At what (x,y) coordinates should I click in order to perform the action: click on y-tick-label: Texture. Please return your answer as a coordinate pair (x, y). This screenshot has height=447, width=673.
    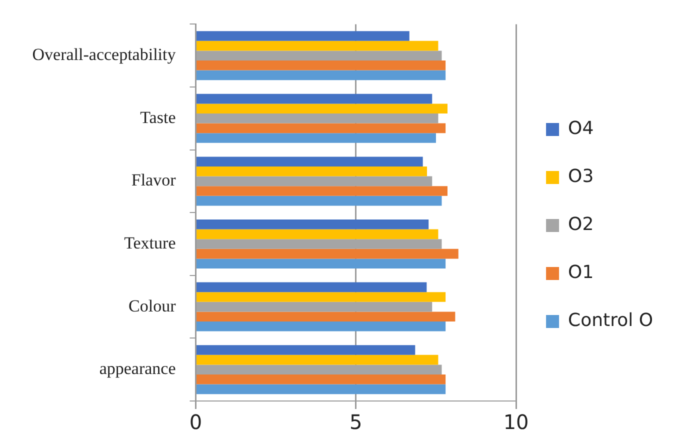
    Looking at the image, I should click on (150, 242).